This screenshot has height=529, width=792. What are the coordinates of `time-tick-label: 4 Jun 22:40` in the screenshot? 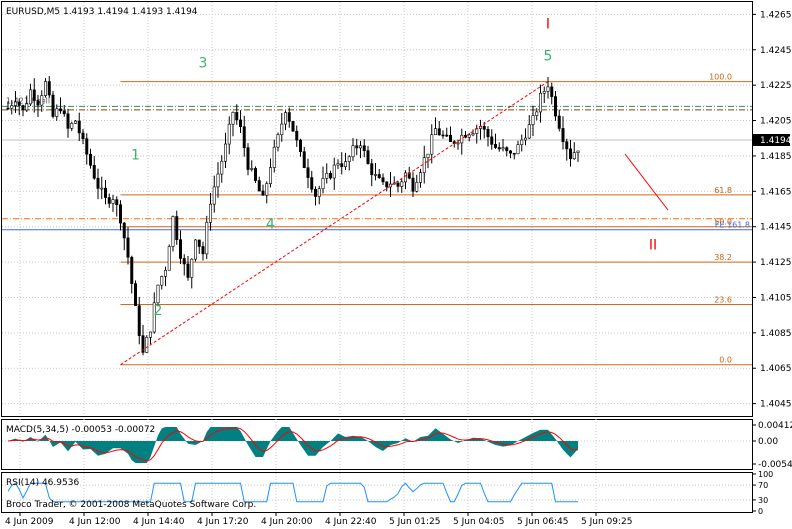 It's located at (351, 522).